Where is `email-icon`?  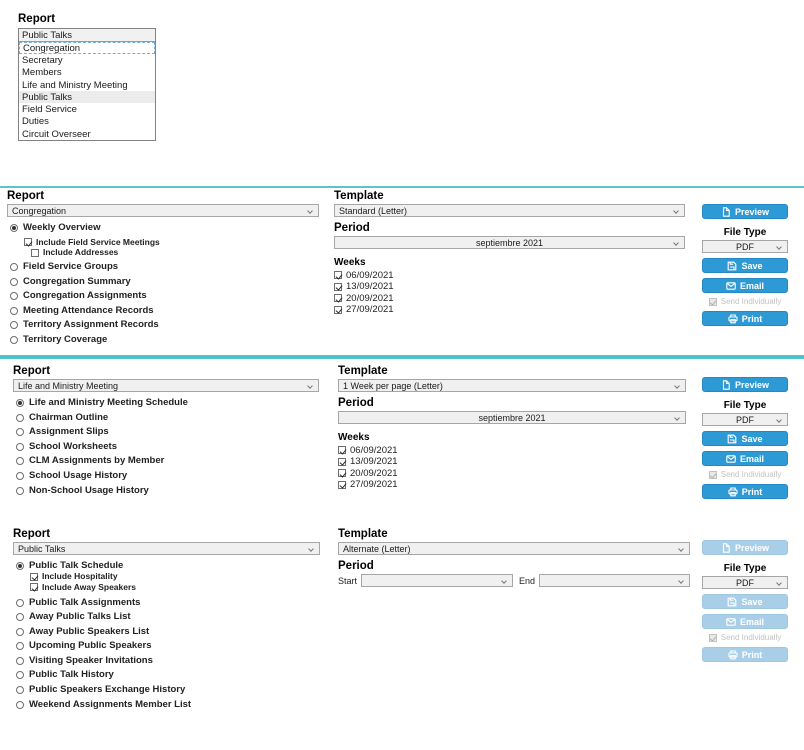 email-icon is located at coordinates (731, 458).